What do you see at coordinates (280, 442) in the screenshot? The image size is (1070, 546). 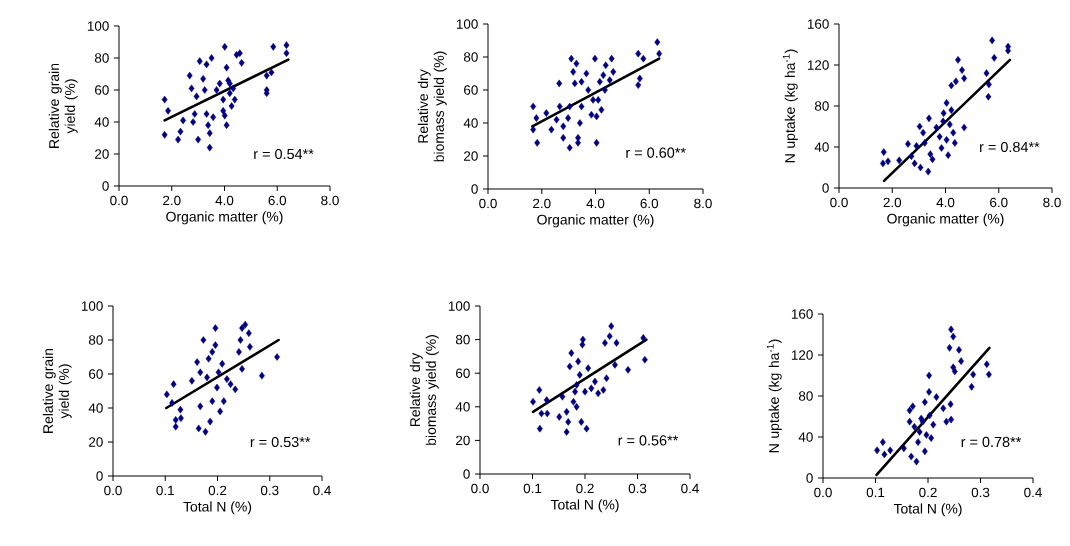 I see `annotation: r = 0.53**` at bounding box center [280, 442].